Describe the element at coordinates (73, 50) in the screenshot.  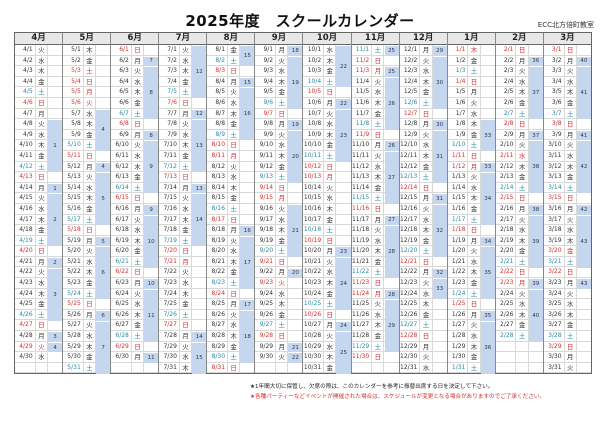
I see `day-date: 5/1` at that location.